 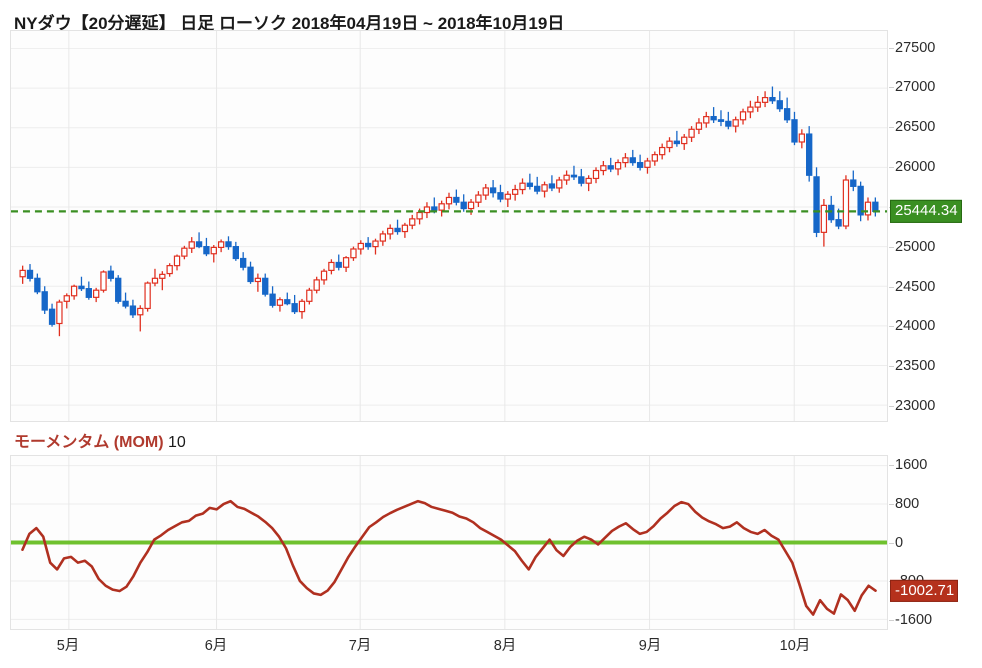 I want to click on price-axis-tick-label: 27000, so click(x=915, y=87).